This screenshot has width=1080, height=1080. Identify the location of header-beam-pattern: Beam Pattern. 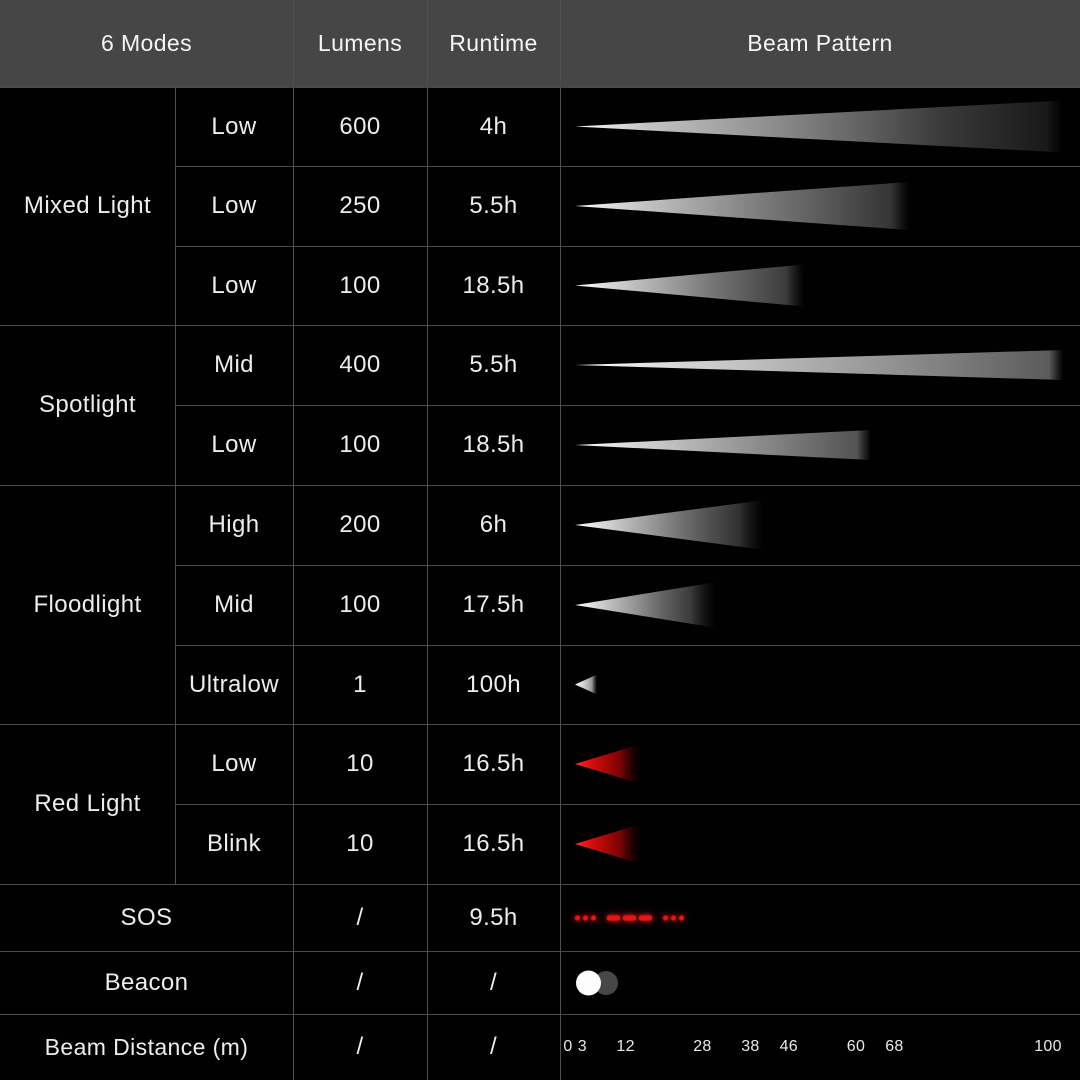
(820, 43).